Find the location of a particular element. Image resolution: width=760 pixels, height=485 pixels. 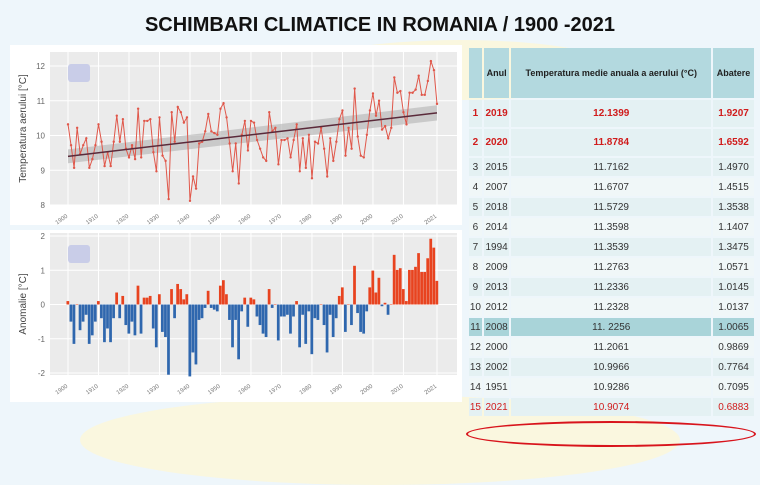

table-cell: 2007 is located at coordinates (496, 187).